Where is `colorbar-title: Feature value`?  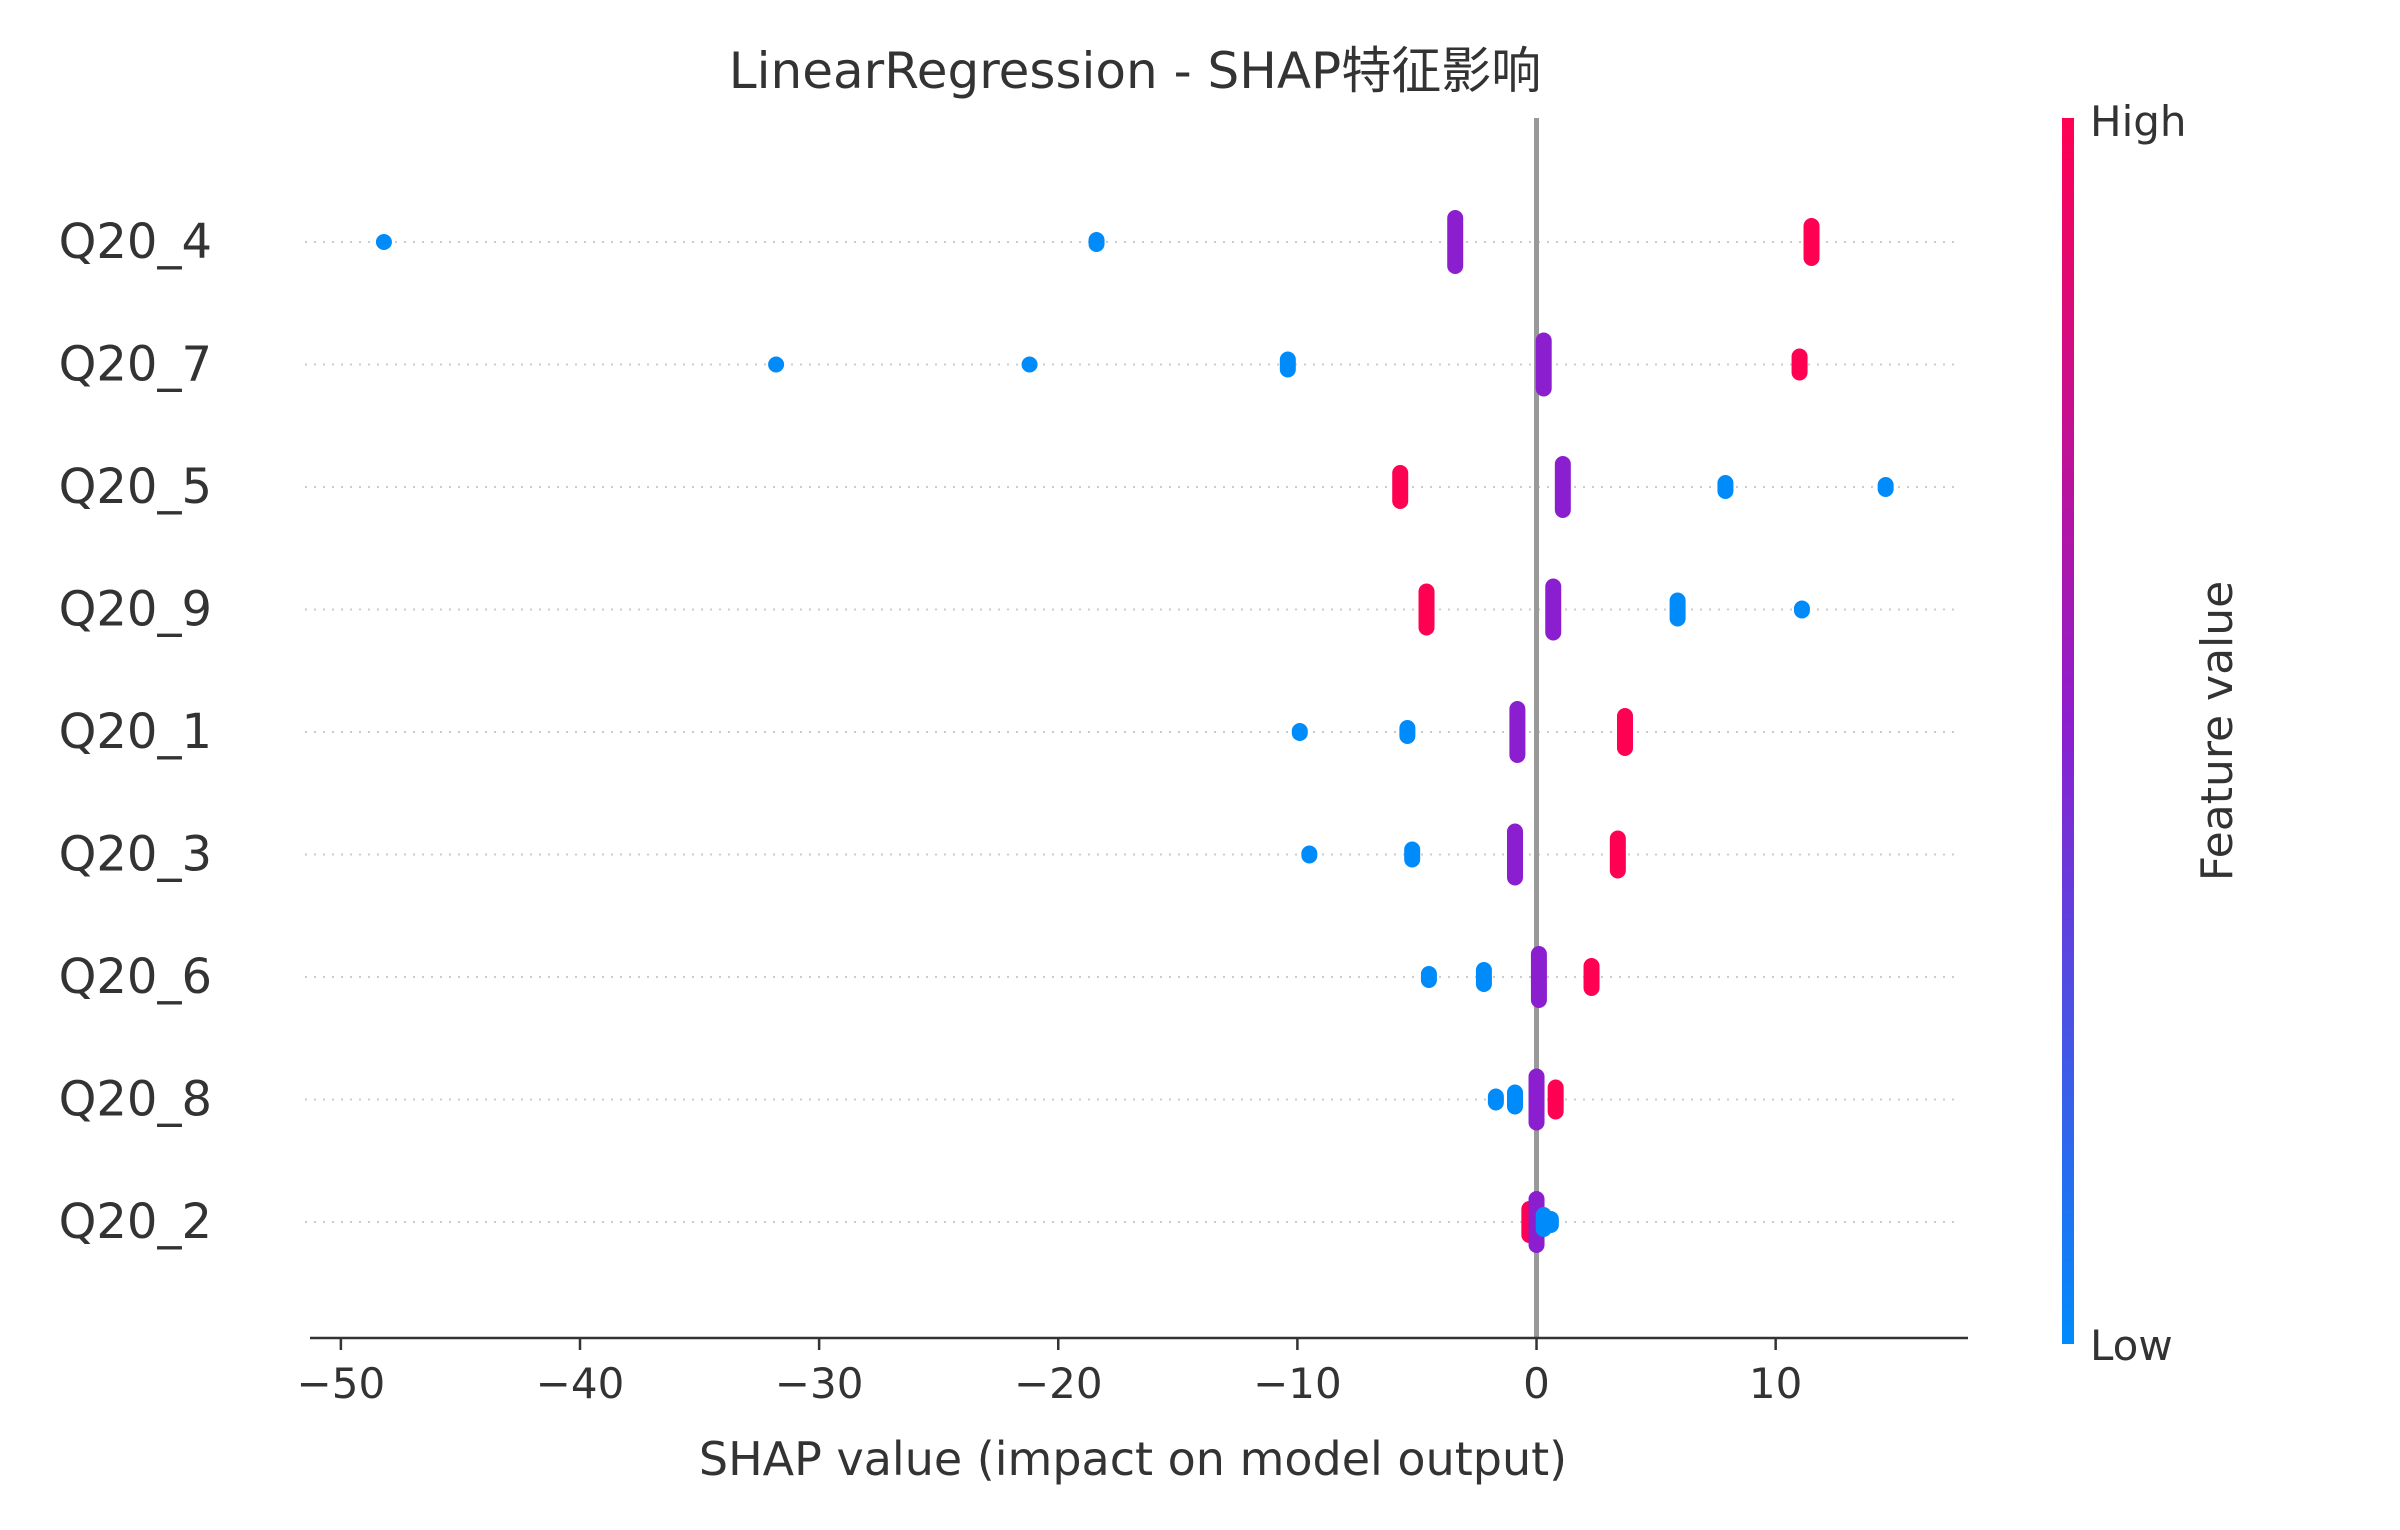
colorbar-title: Feature value is located at coordinates (2217, 731).